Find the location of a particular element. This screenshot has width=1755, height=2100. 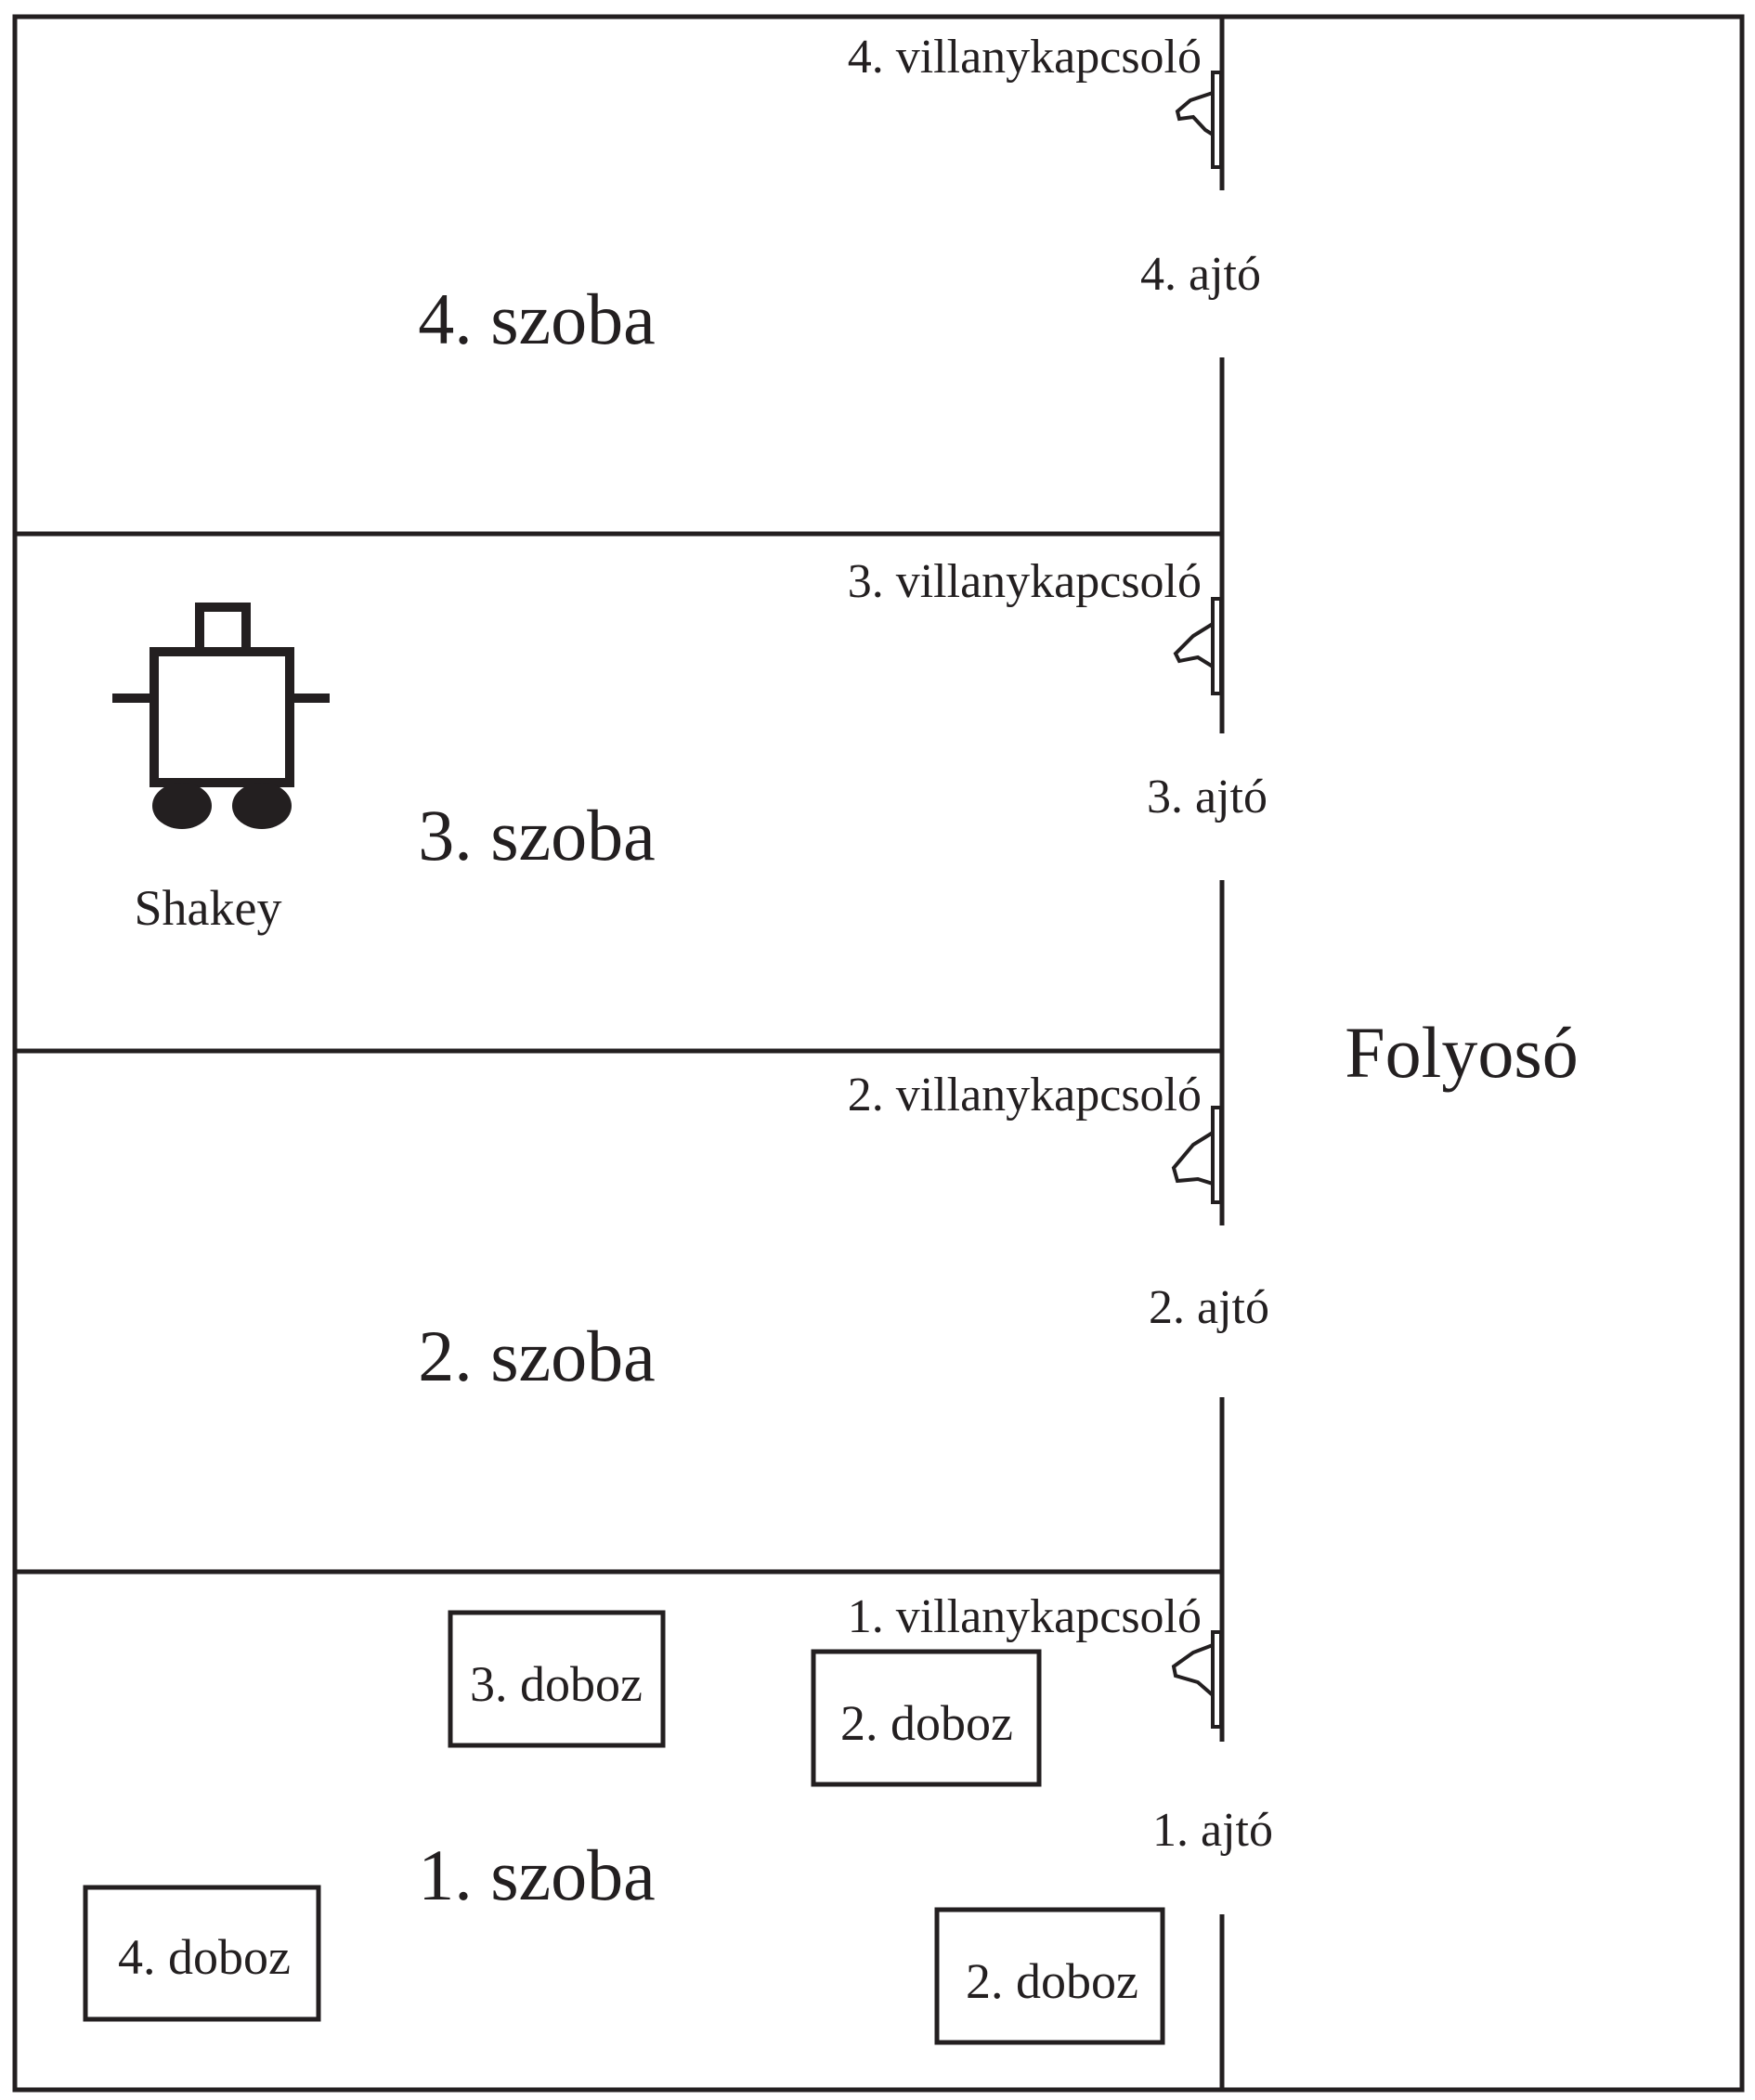

switch-1-label: 1. villanykapcsoló is located at coordinates (1025, 1616).